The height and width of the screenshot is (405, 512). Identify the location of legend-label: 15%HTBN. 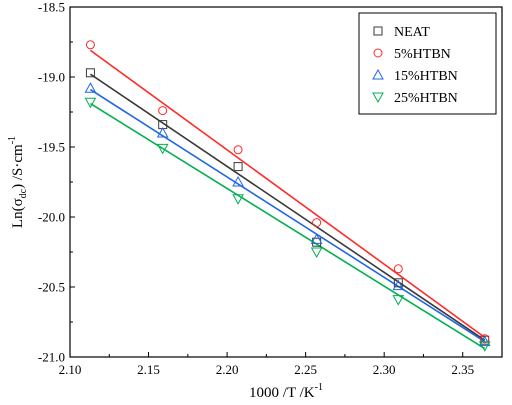
(426, 76).